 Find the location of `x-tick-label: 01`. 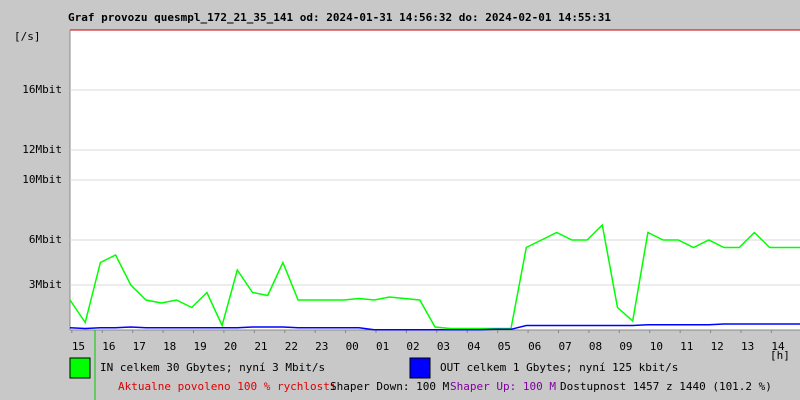

x-tick-label: 01 is located at coordinates (382, 346).